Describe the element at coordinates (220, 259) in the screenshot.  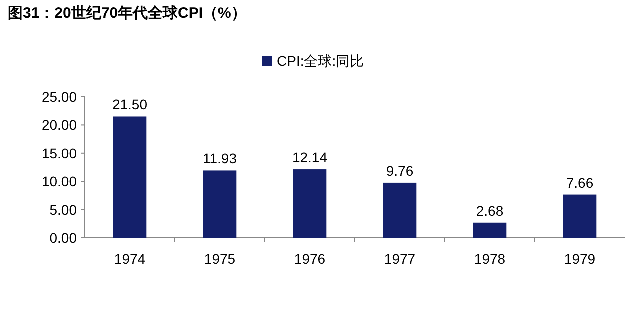
I see `x-tick-label: 1975` at that location.